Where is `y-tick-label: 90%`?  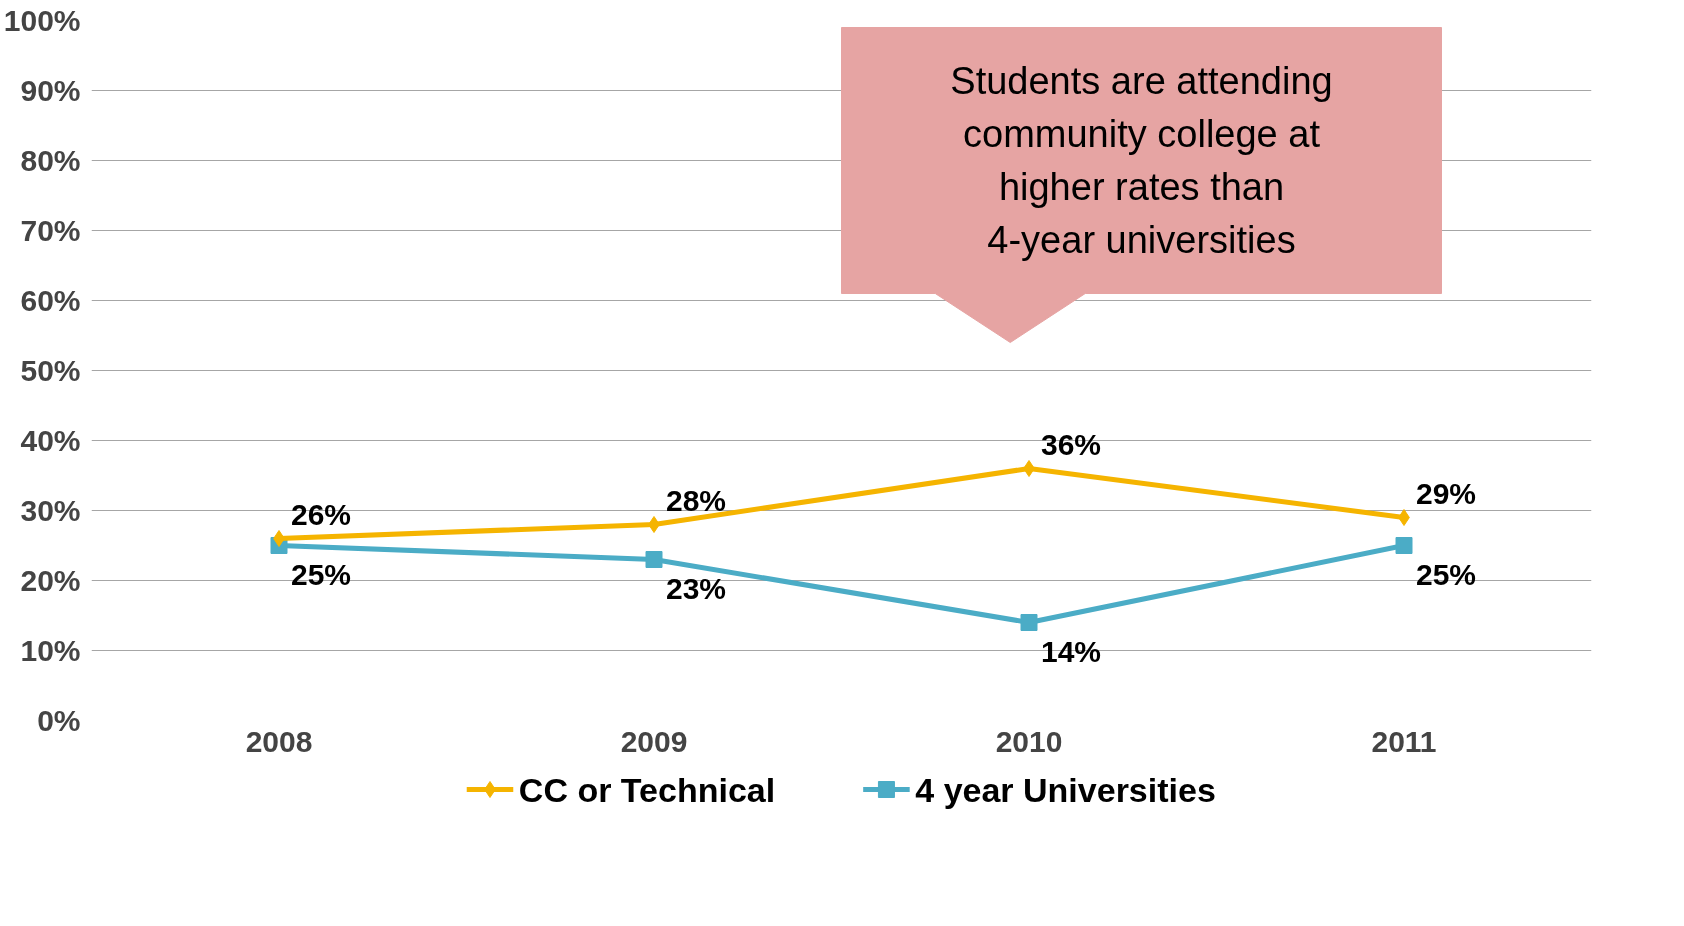
y-tick-label: 90% is located at coordinates (50, 90).